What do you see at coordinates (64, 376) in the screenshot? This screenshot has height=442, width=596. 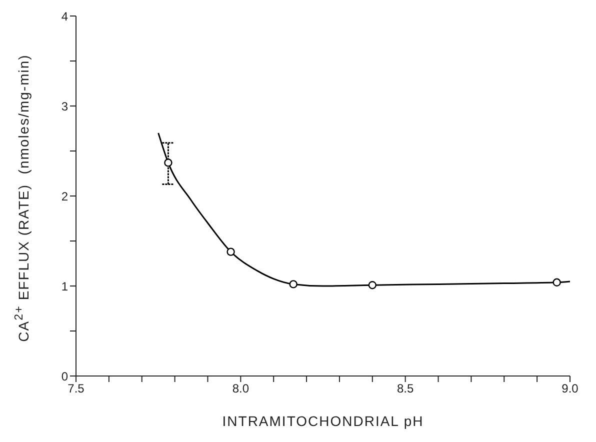 I see `y-tick-label: 0` at bounding box center [64, 376].